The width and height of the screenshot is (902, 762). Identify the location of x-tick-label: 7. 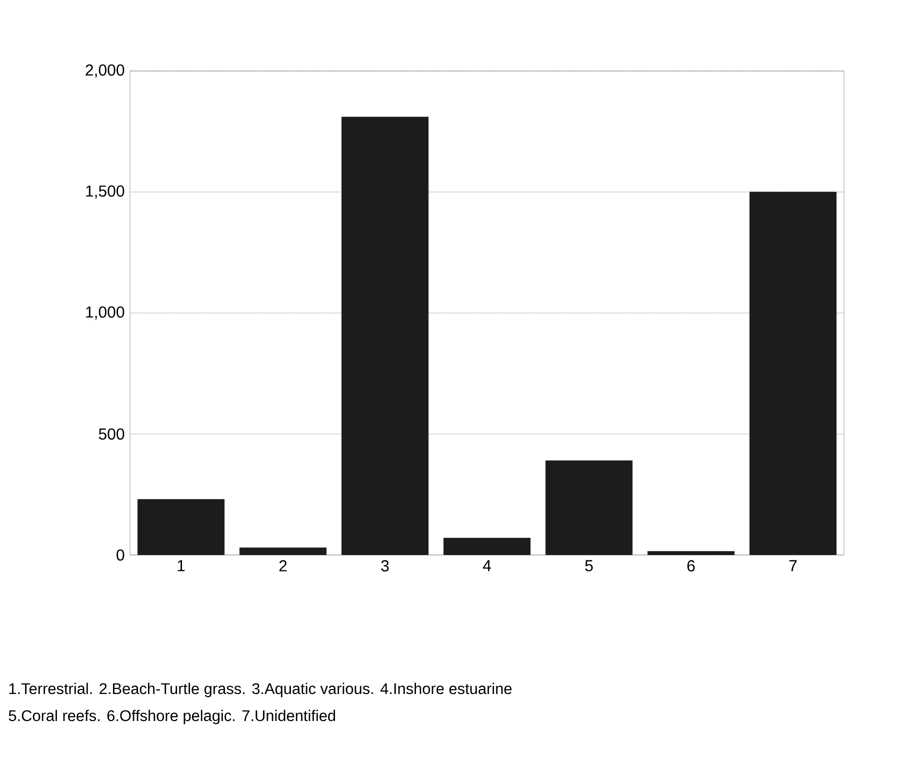
(793, 566).